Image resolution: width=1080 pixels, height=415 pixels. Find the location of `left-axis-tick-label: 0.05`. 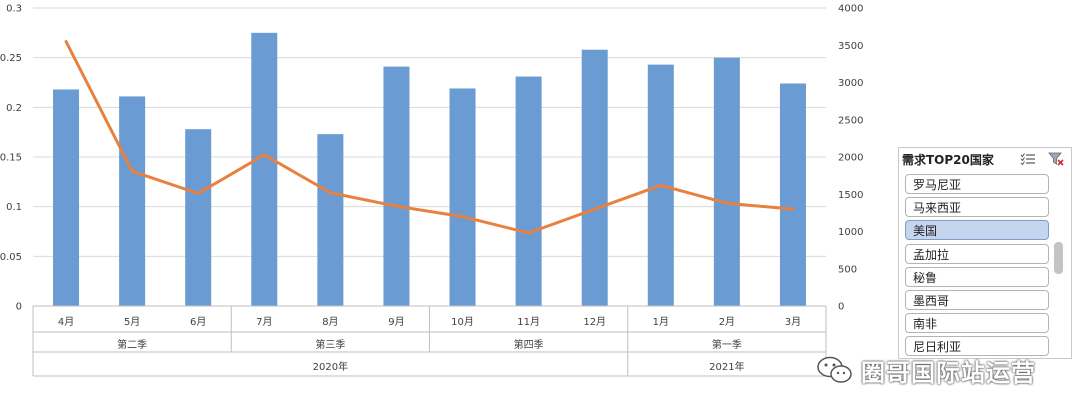

left-axis-tick-label: 0.05 is located at coordinates (11, 257).